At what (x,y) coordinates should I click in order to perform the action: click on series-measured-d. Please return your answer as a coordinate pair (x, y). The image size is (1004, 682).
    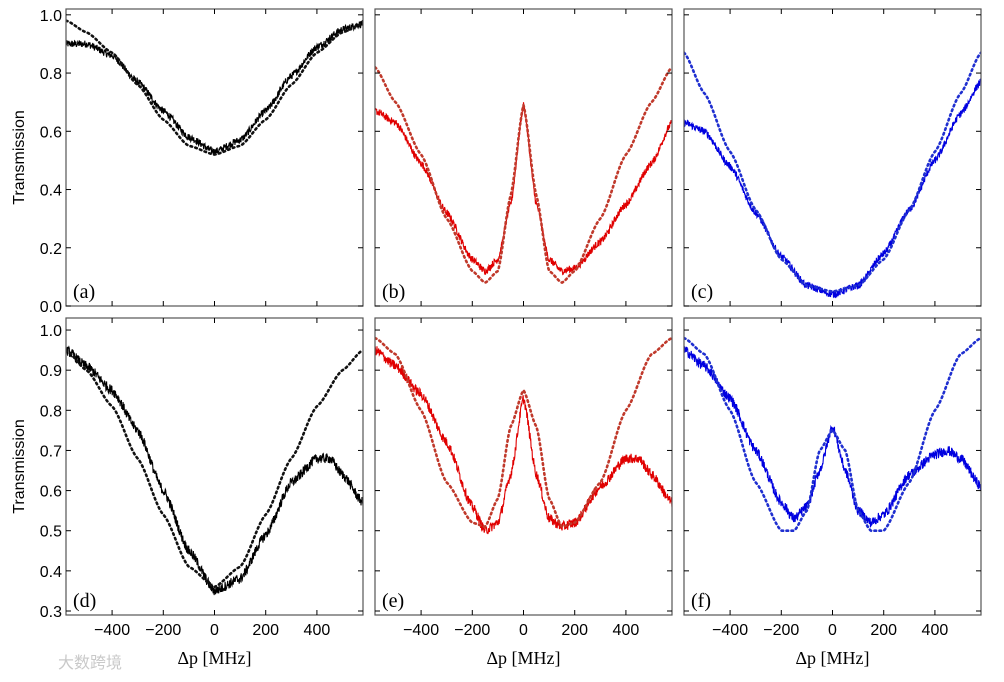
    Looking at the image, I should click on (214, 470).